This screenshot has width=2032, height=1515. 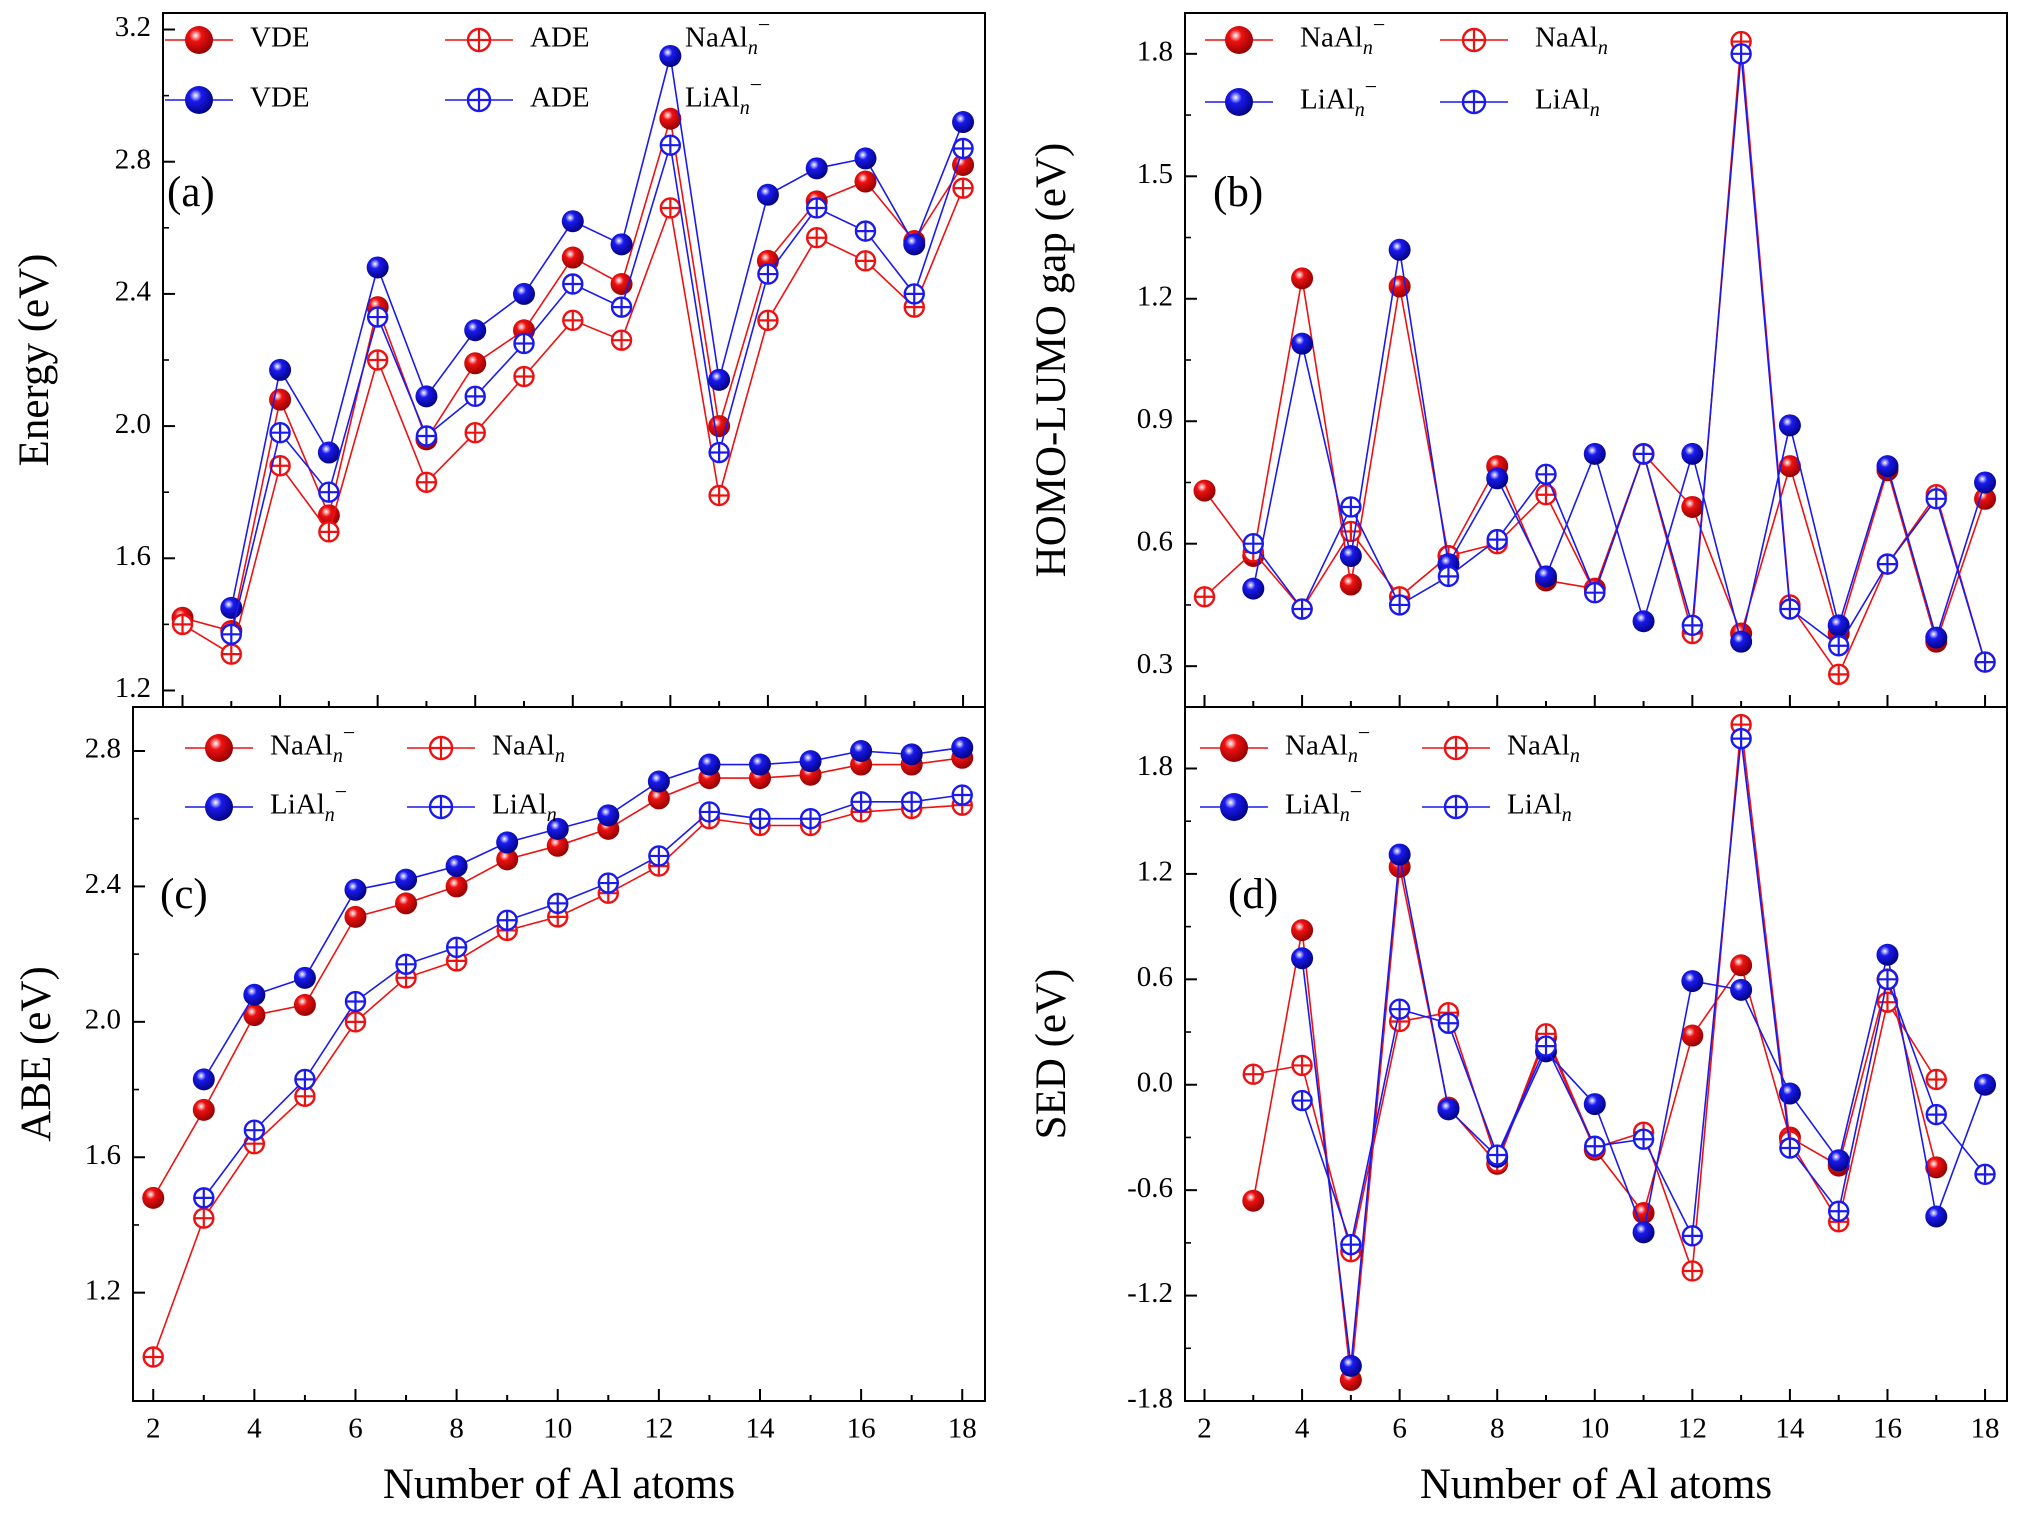 I want to click on series-na-ball, so click(x=1595, y=1123).